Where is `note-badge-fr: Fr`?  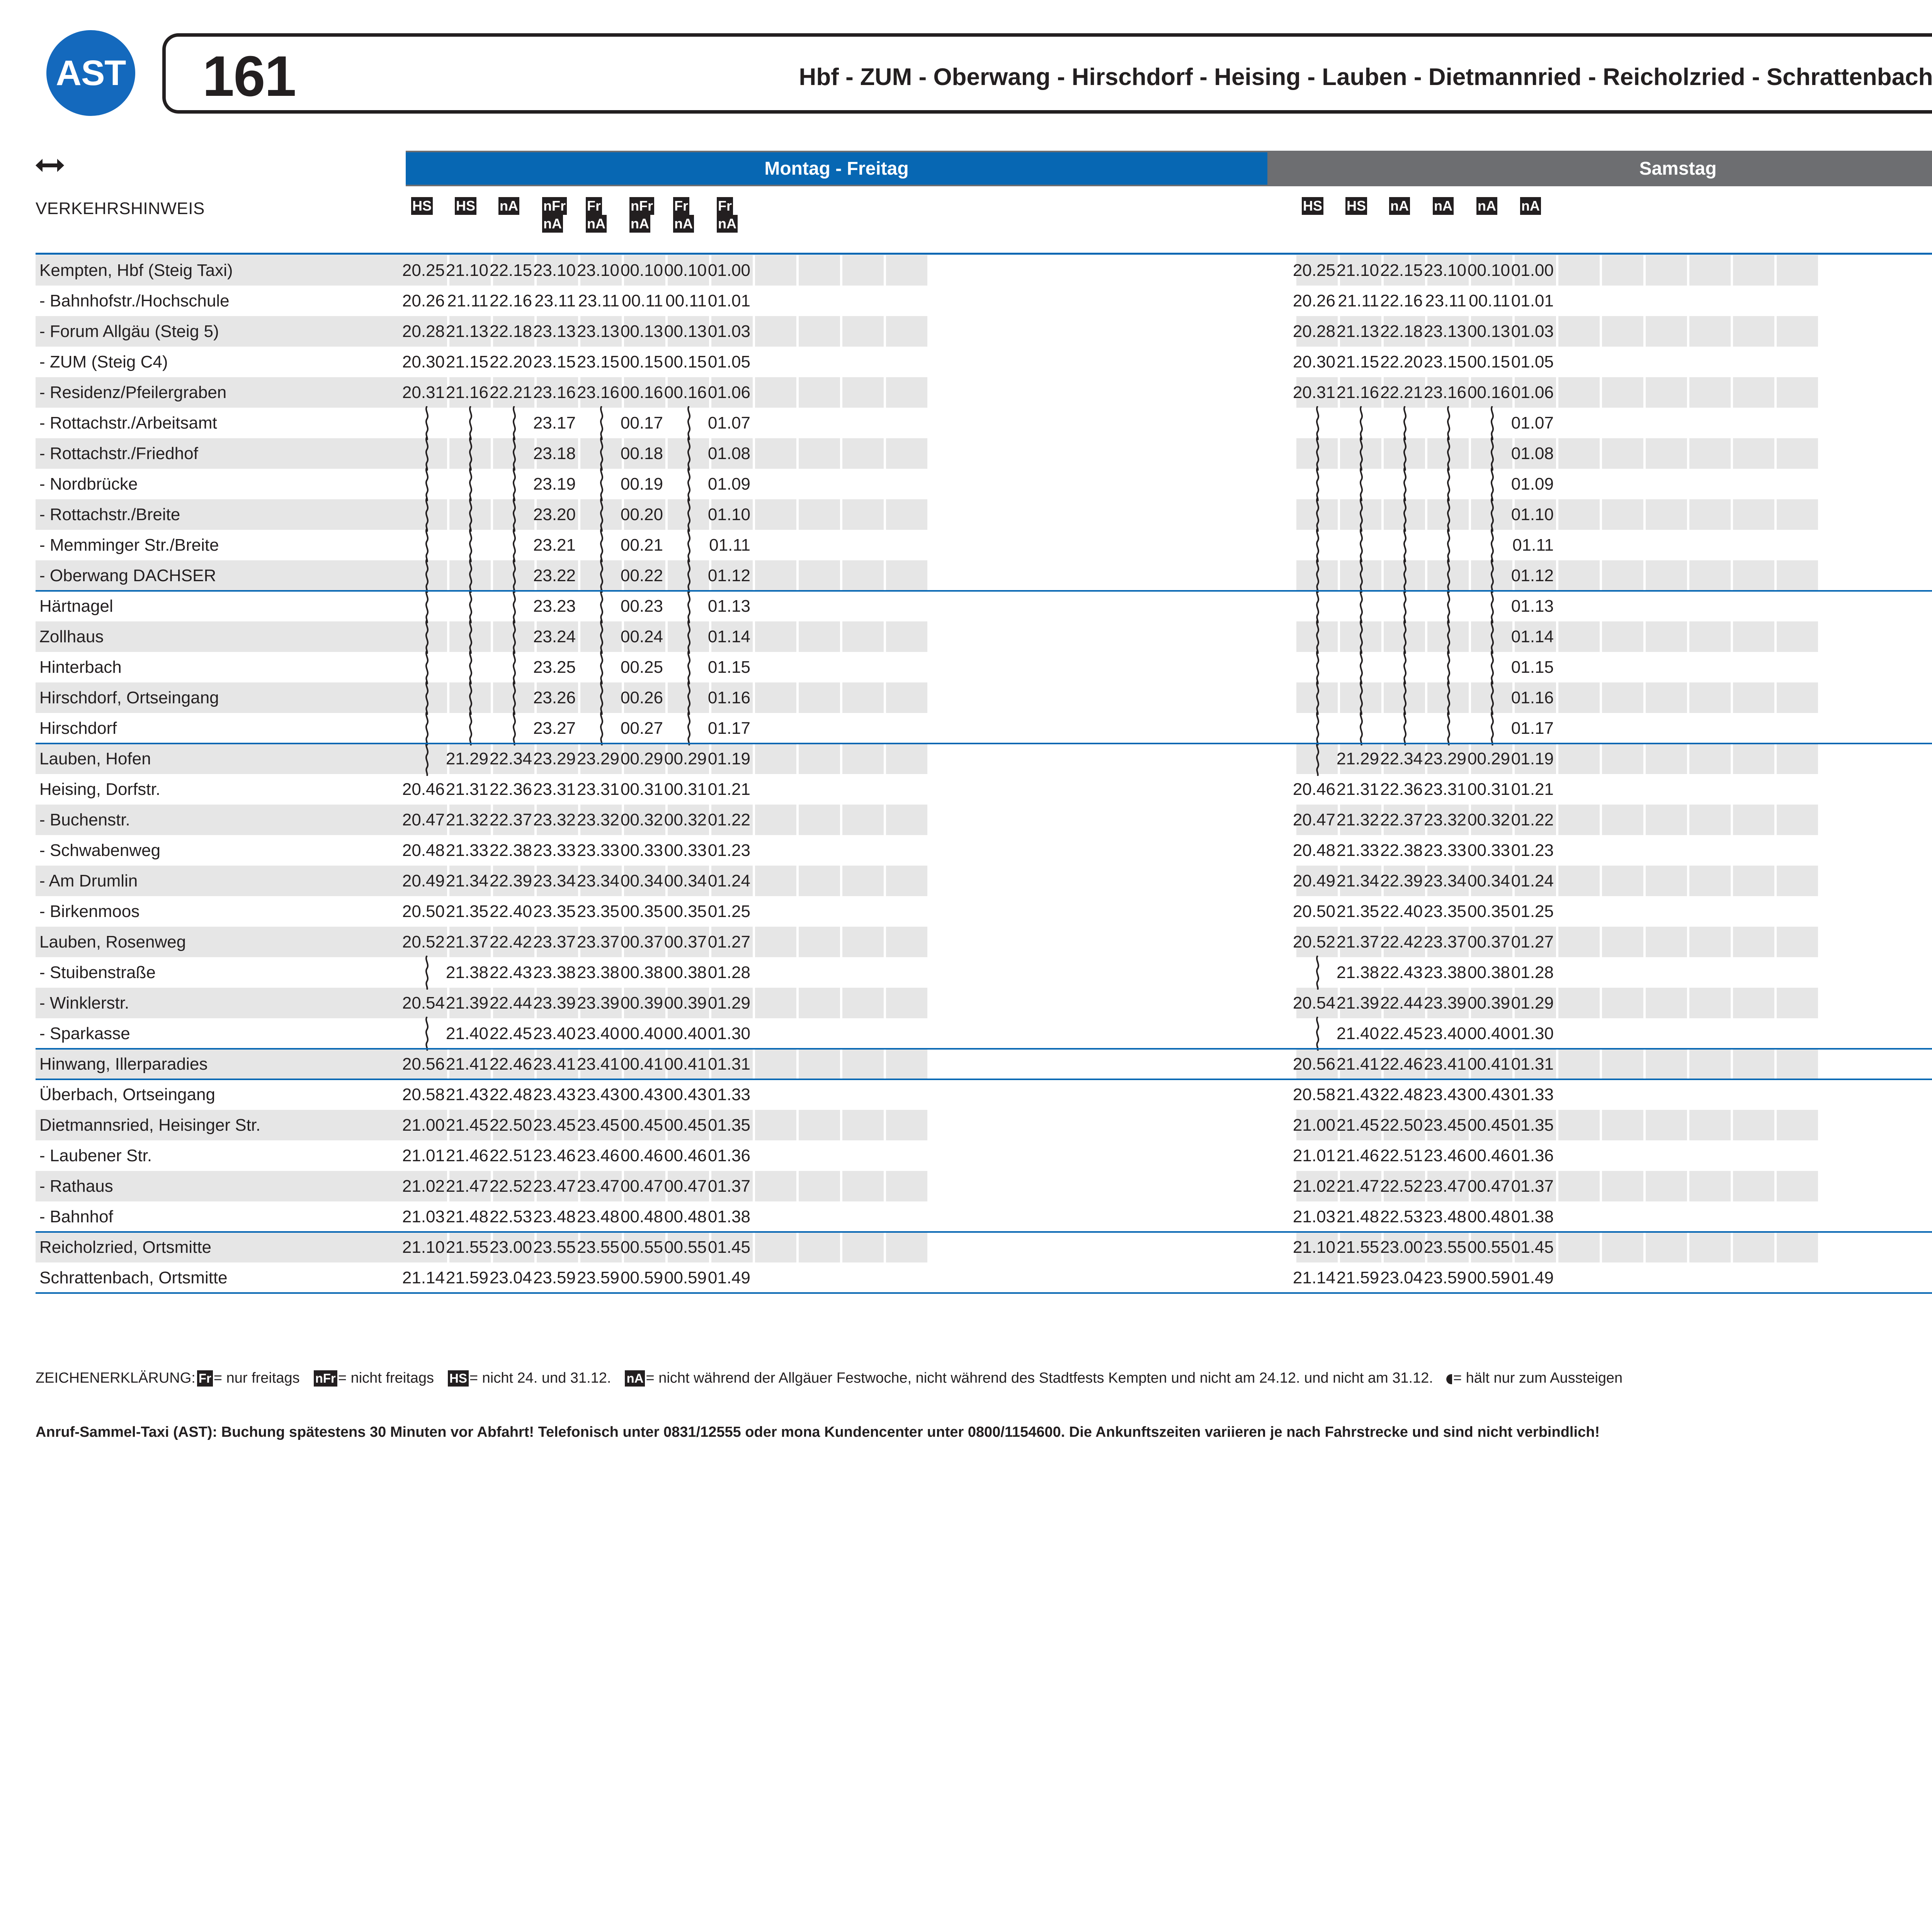
note-badge-fr: Fr is located at coordinates (681, 206).